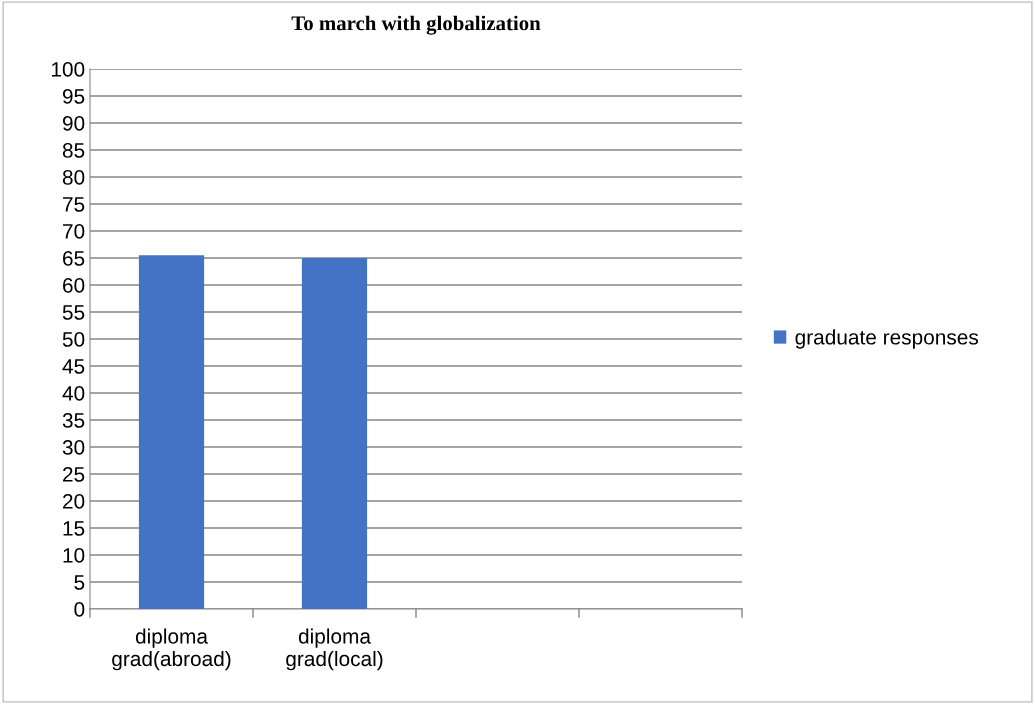  I want to click on y-tick-label: 85, so click(73, 150).